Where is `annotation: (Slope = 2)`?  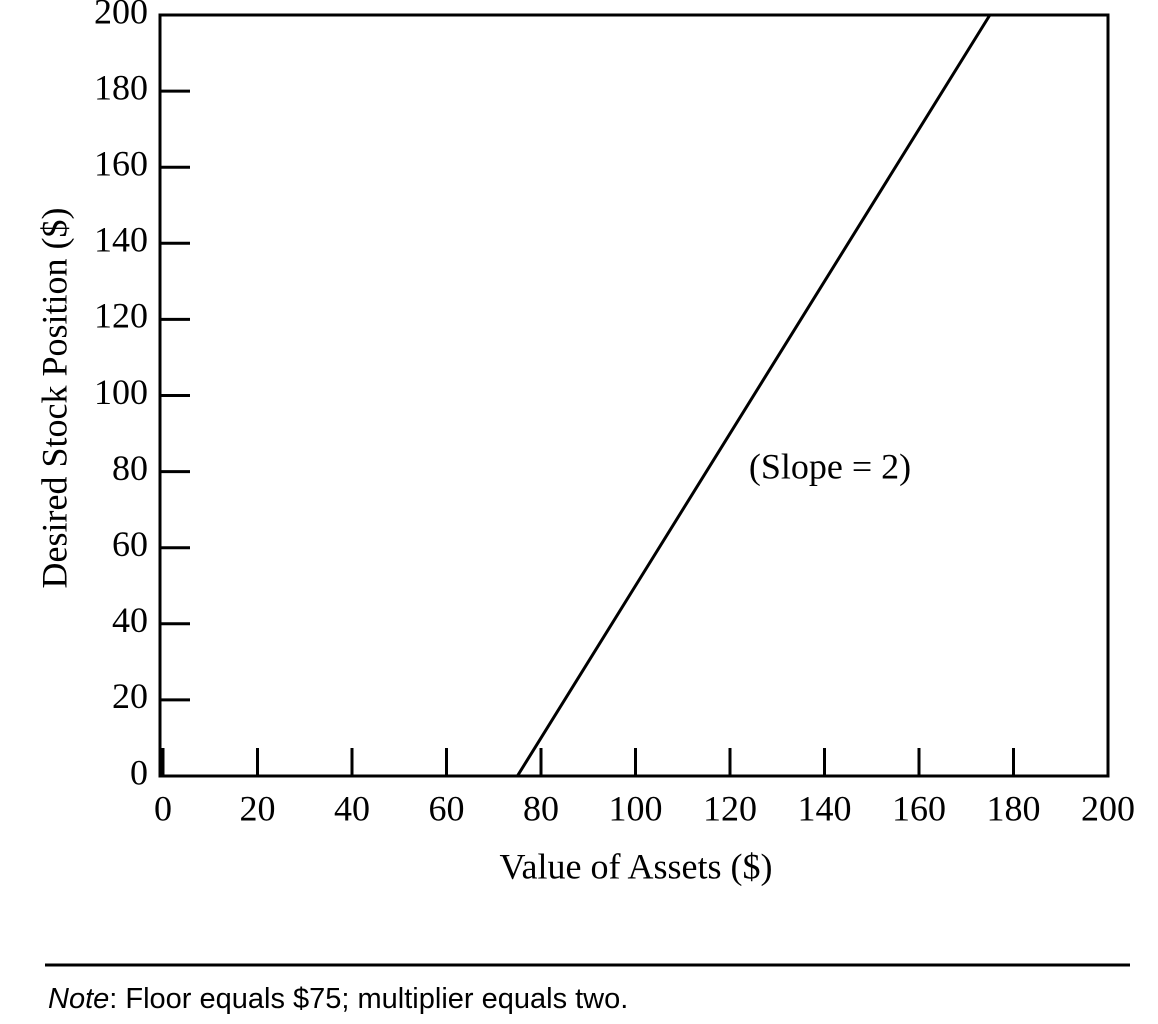 annotation: (Slope = 2) is located at coordinates (830, 466).